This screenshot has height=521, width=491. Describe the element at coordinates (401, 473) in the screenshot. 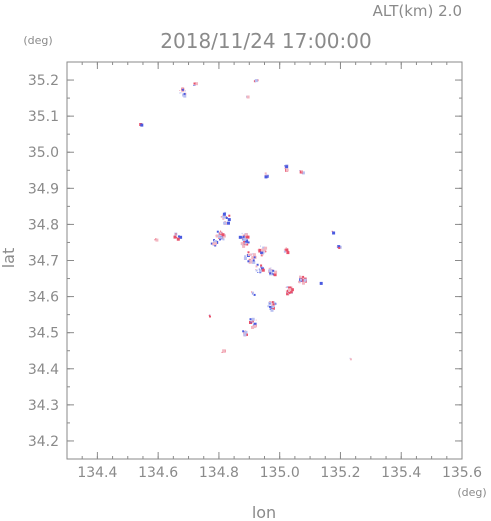

I see `x-tick-label: 135.4` at that location.